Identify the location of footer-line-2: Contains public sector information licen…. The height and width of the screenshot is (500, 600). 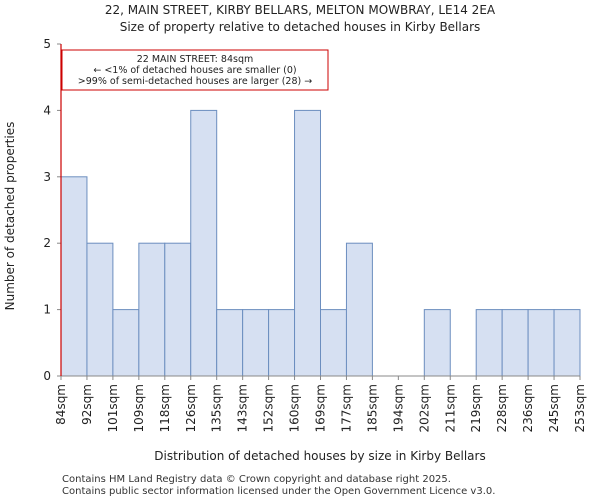
(278, 491).